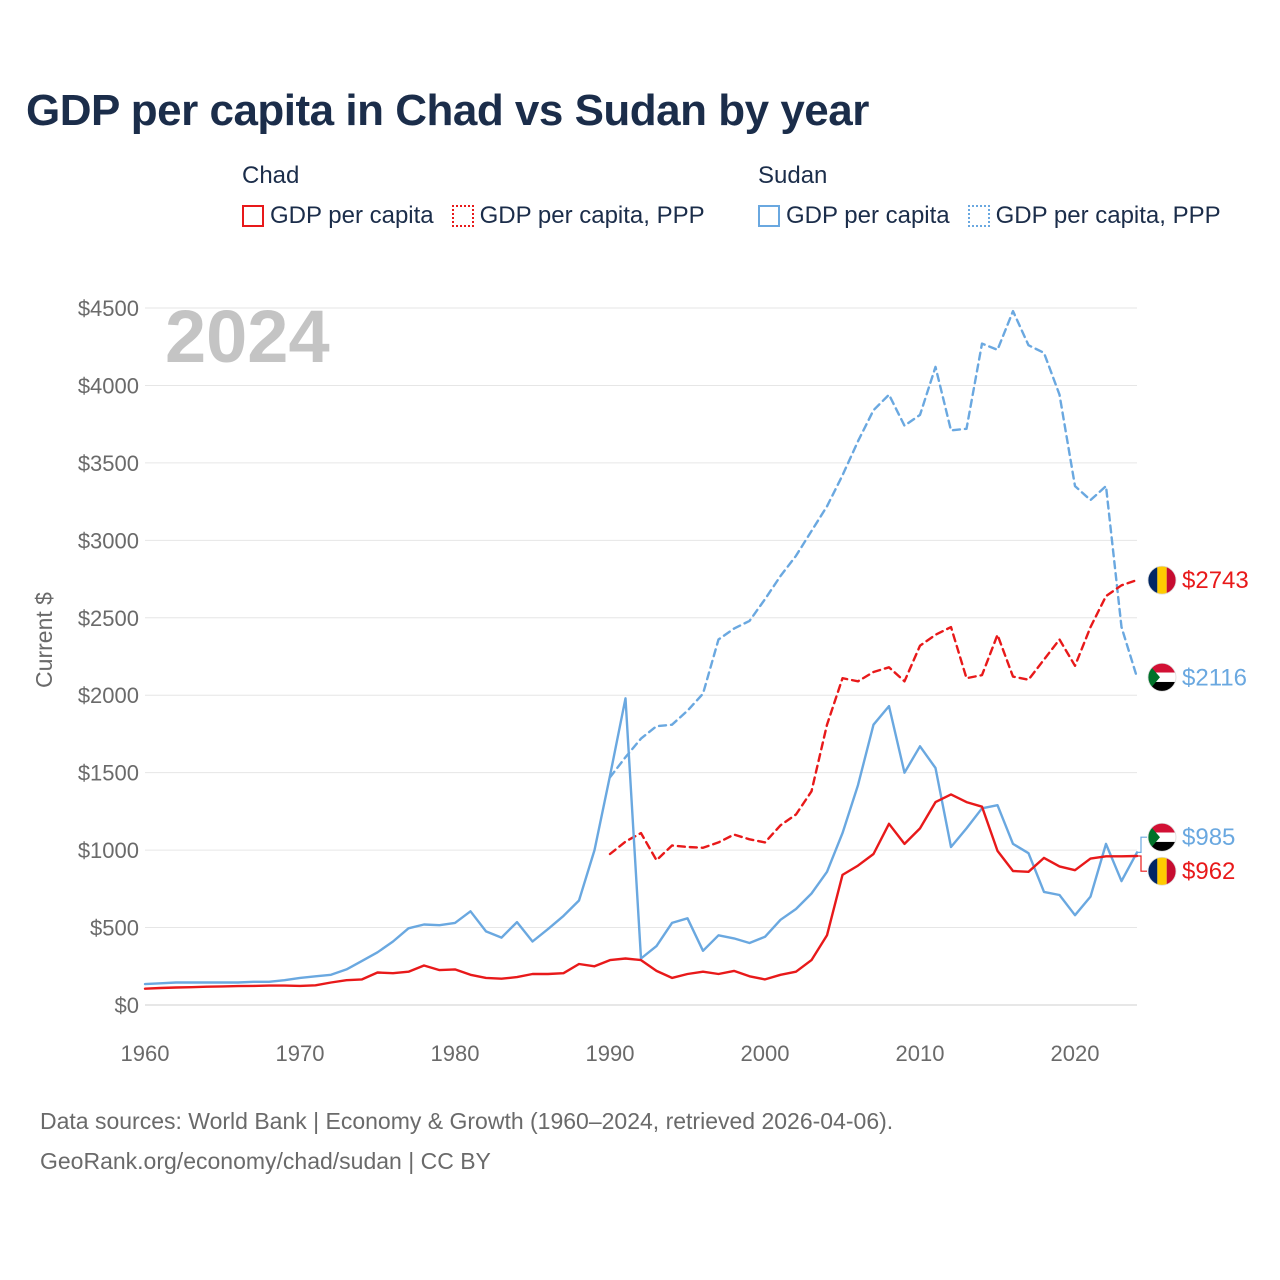  What do you see at coordinates (1208, 871) in the screenshot?
I see `end-value-label: $962` at bounding box center [1208, 871].